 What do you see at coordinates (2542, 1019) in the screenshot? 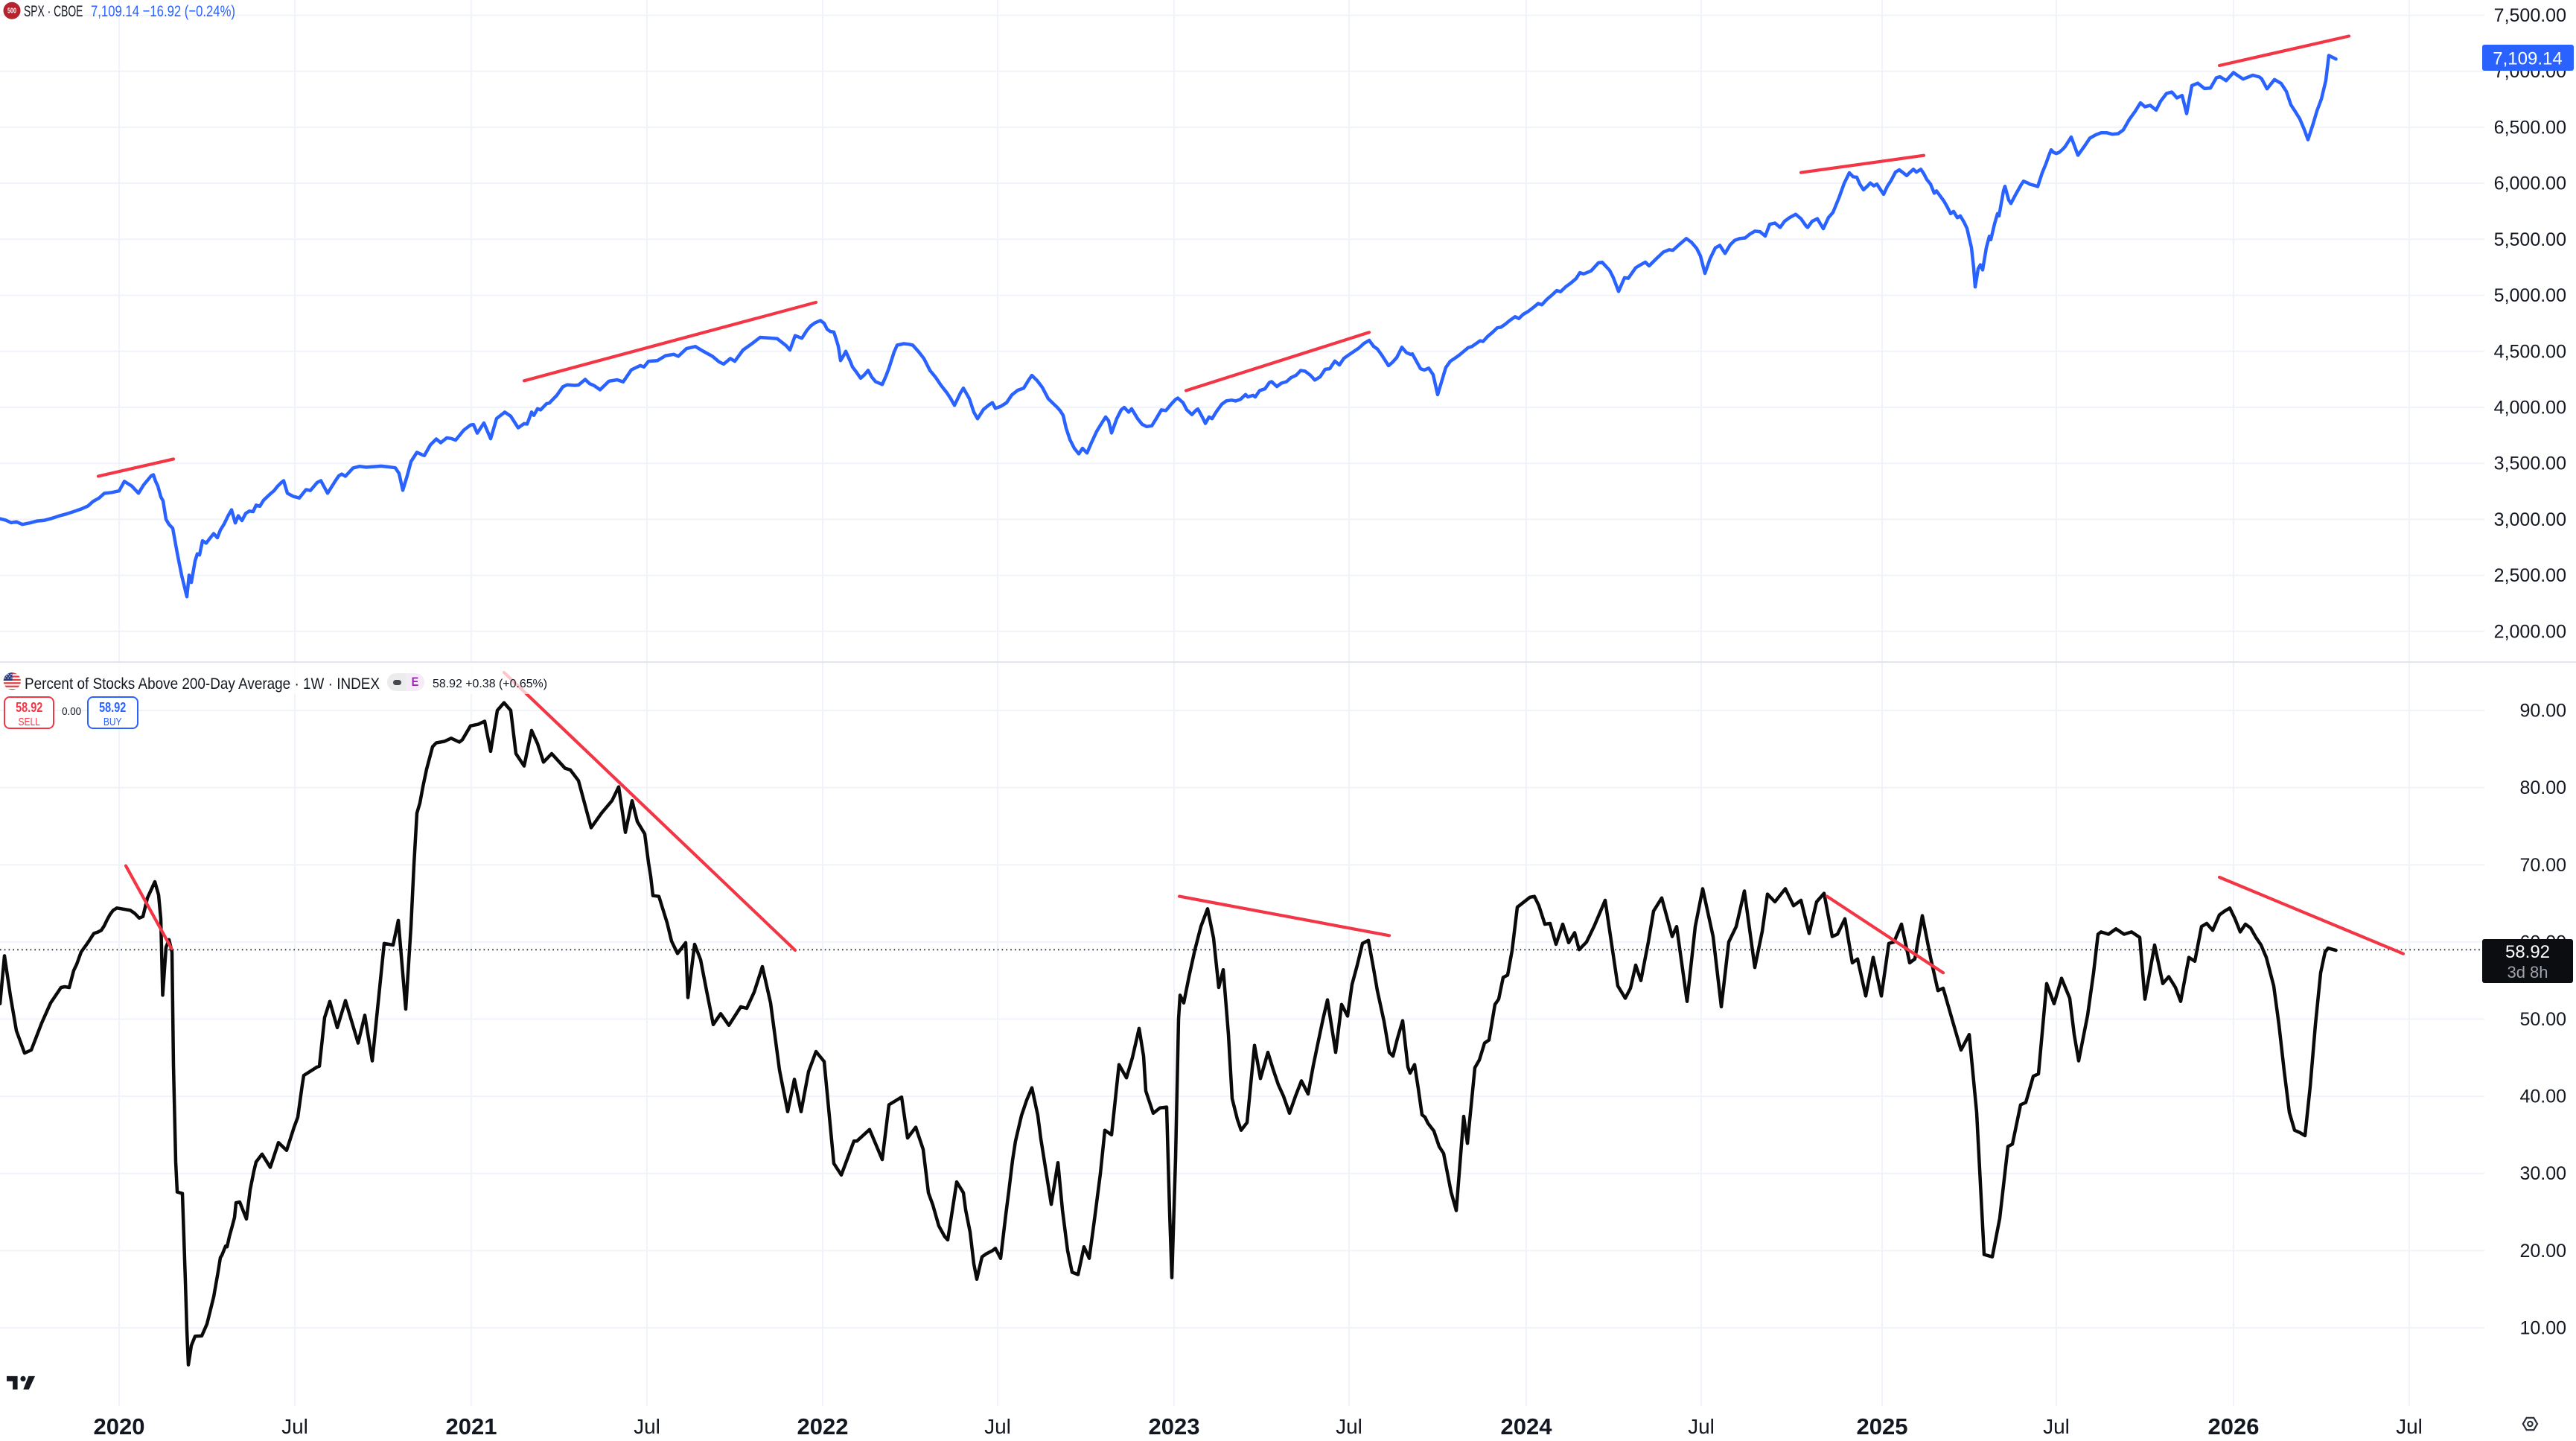
I see `svg-text: 50.00` at bounding box center [2542, 1019].